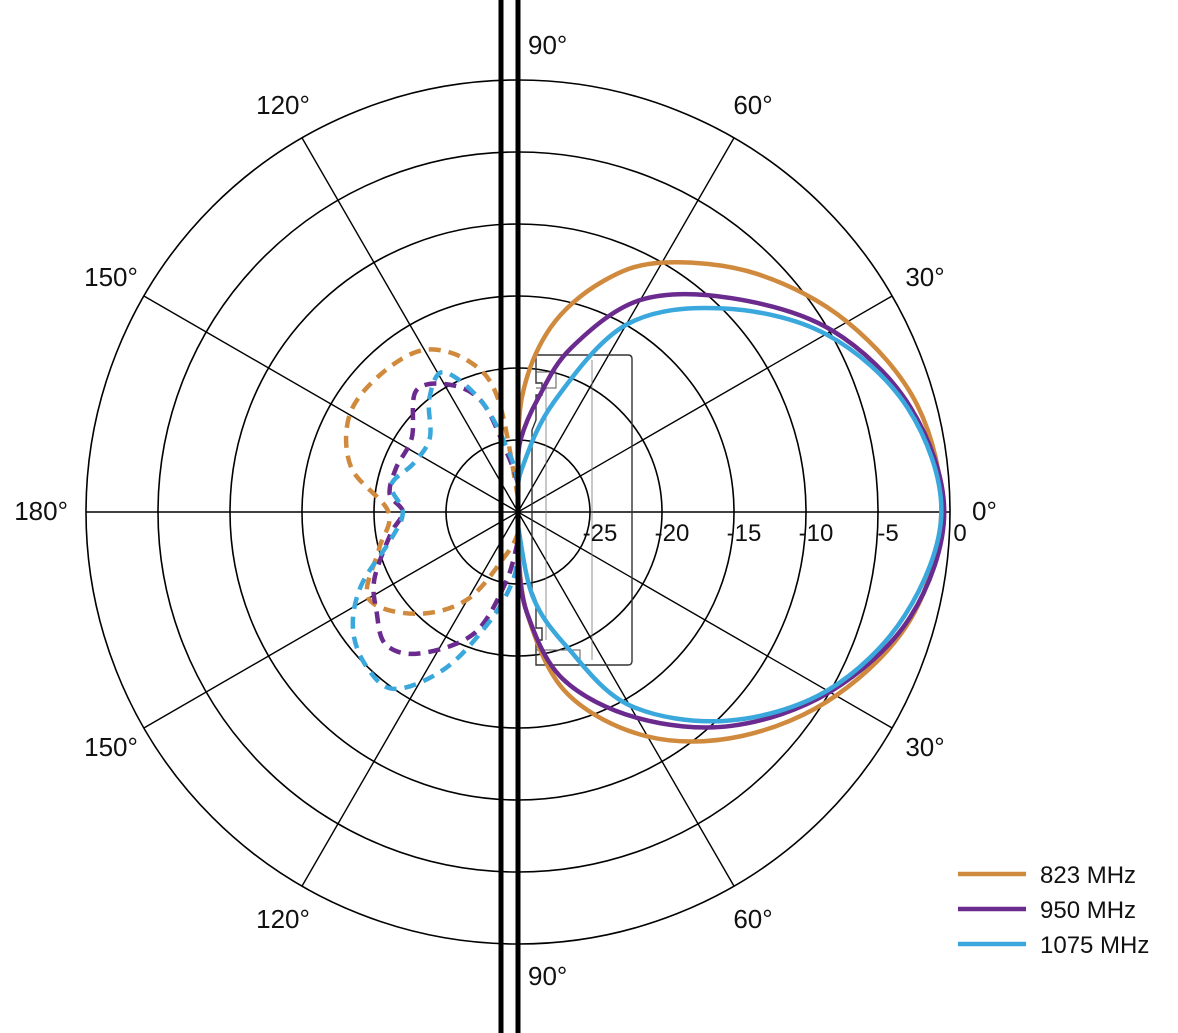 This screenshot has height=1033, width=1178. What do you see at coordinates (816, 533) in the screenshot?
I see `radial-tick-label: -10` at bounding box center [816, 533].